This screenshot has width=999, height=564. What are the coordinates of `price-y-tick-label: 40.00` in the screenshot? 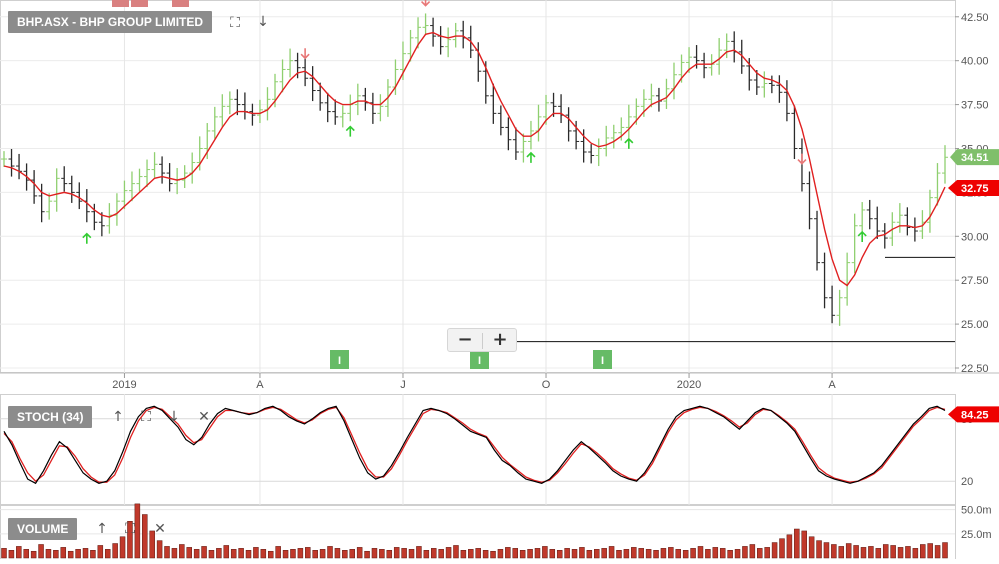 It's located at (975, 62).